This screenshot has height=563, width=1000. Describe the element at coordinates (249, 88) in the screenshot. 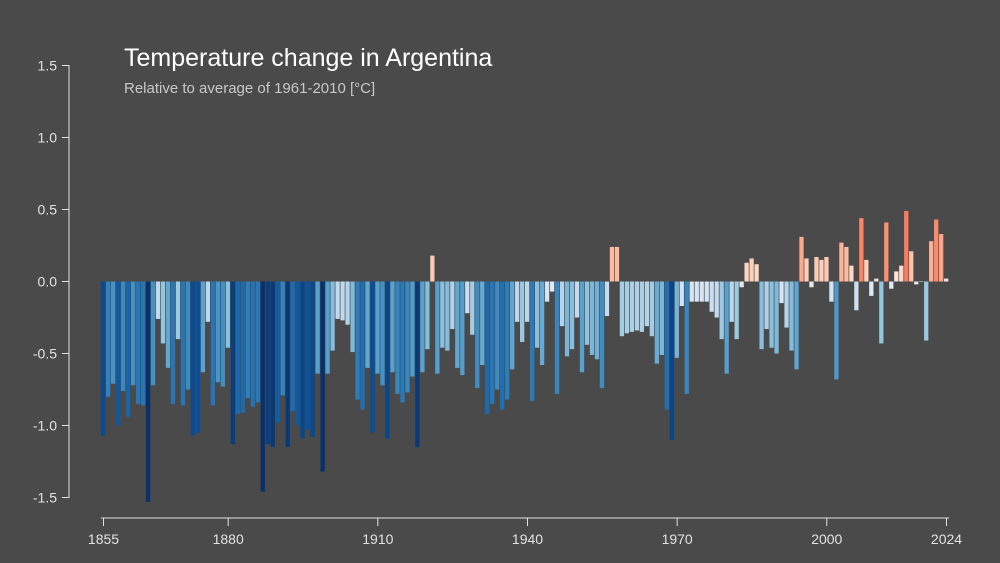

I see `chart-subtitle: Relative to average of 1961-2010 [°C]` at that location.